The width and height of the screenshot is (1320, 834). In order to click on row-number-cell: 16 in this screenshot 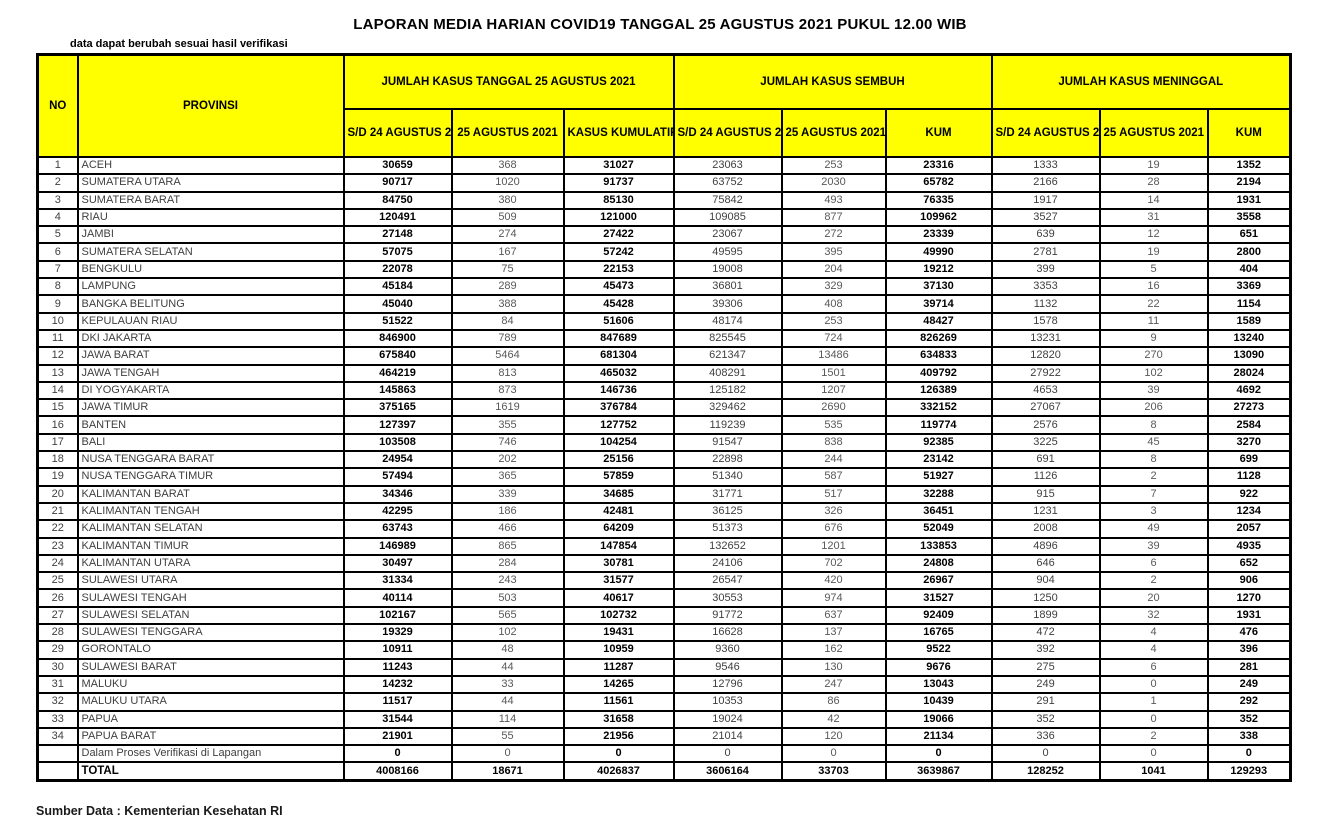, I will do `click(57, 425)`.